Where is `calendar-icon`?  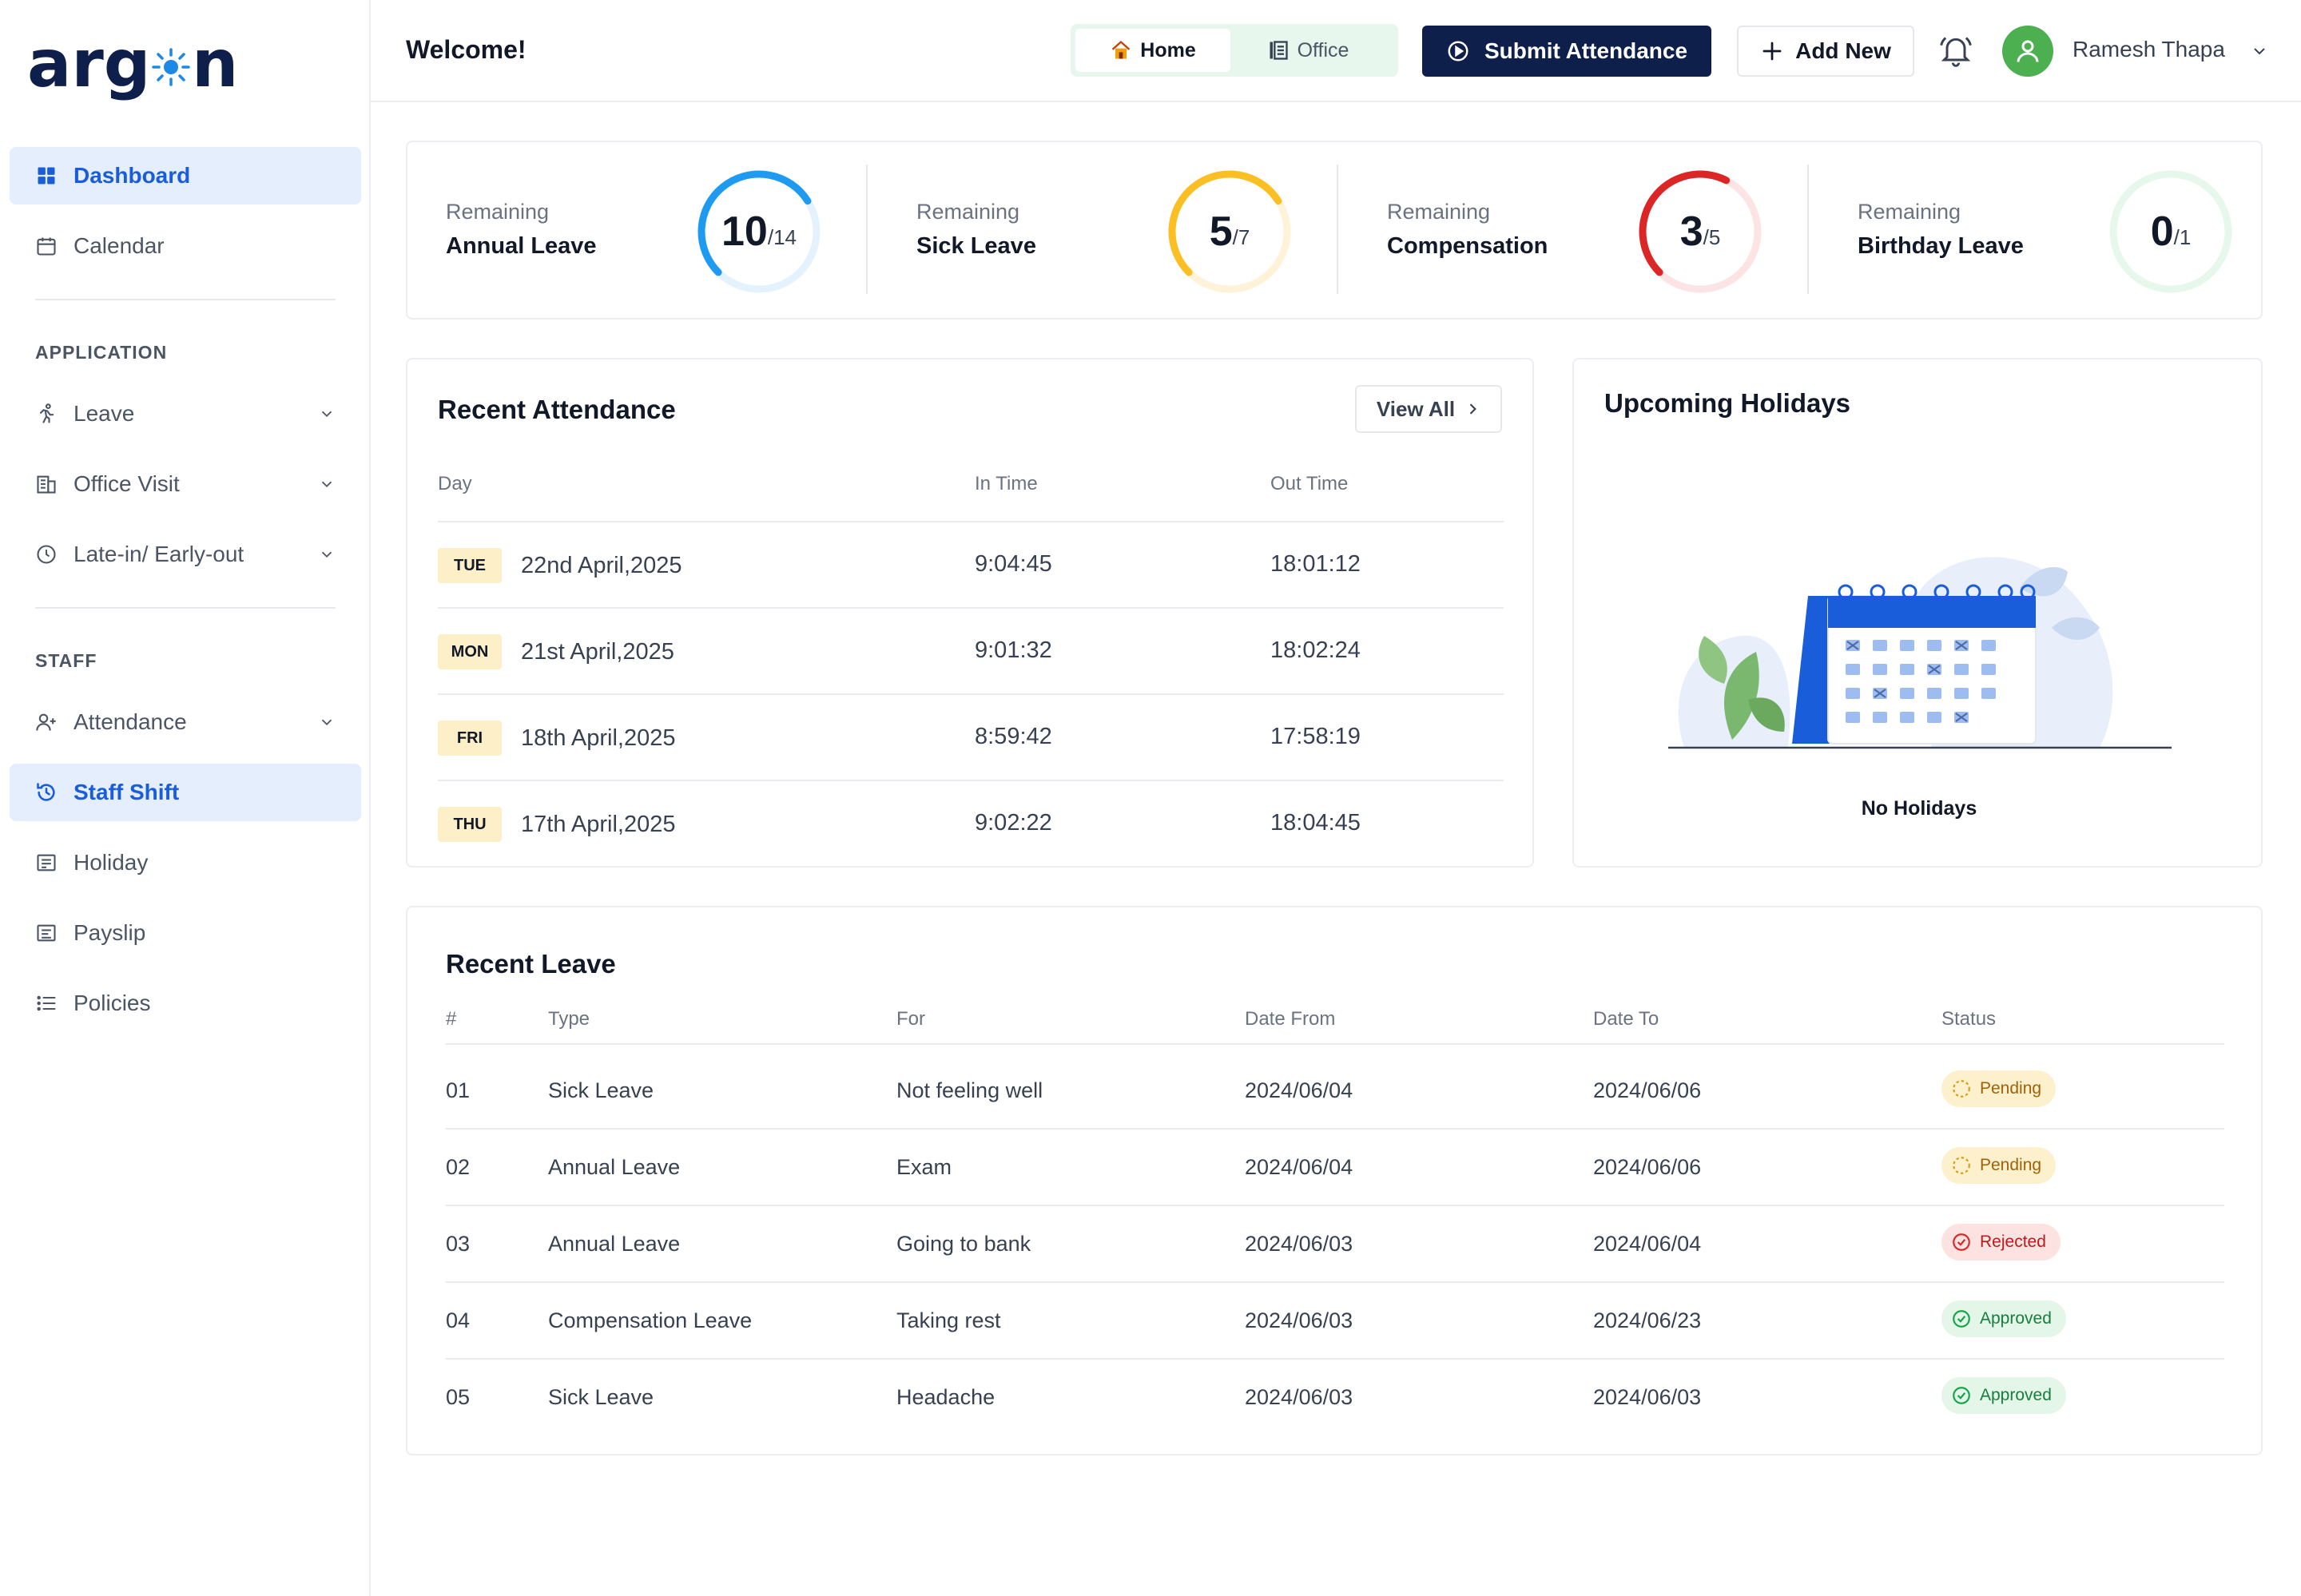 calendar-icon is located at coordinates (47, 246).